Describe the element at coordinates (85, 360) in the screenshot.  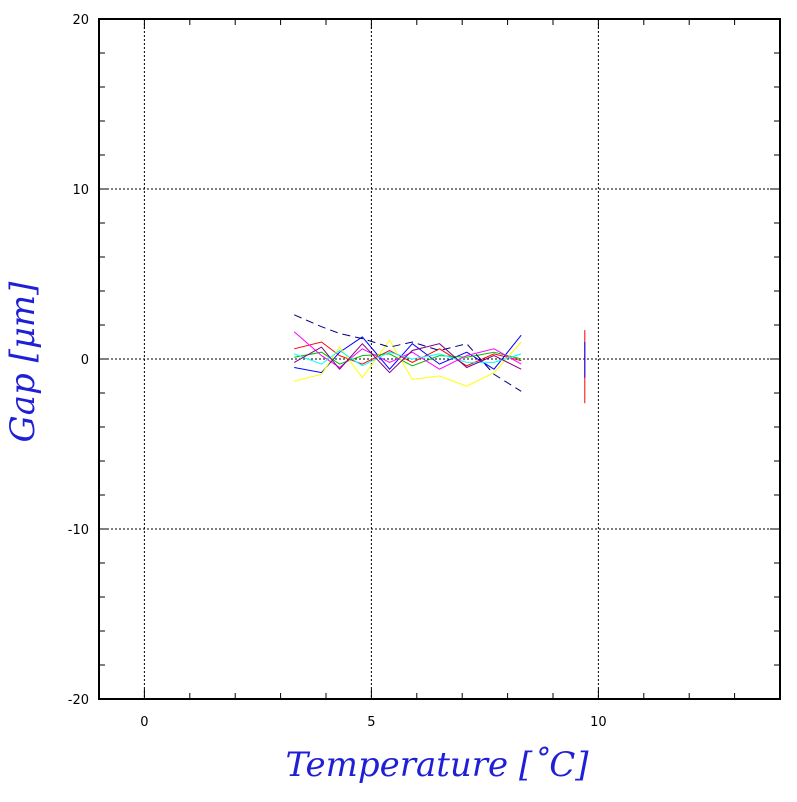
I see `y-tick-label: 0` at that location.